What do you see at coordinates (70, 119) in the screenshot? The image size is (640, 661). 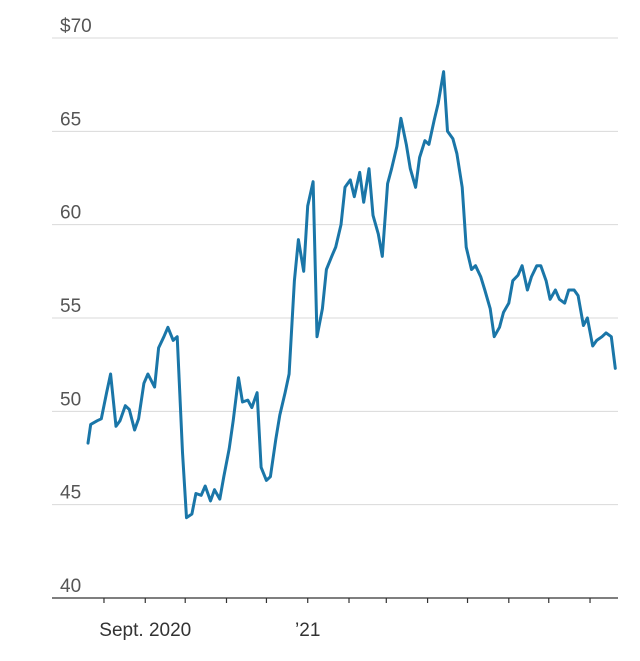 I see `y-tick-label-65: 65` at bounding box center [70, 119].